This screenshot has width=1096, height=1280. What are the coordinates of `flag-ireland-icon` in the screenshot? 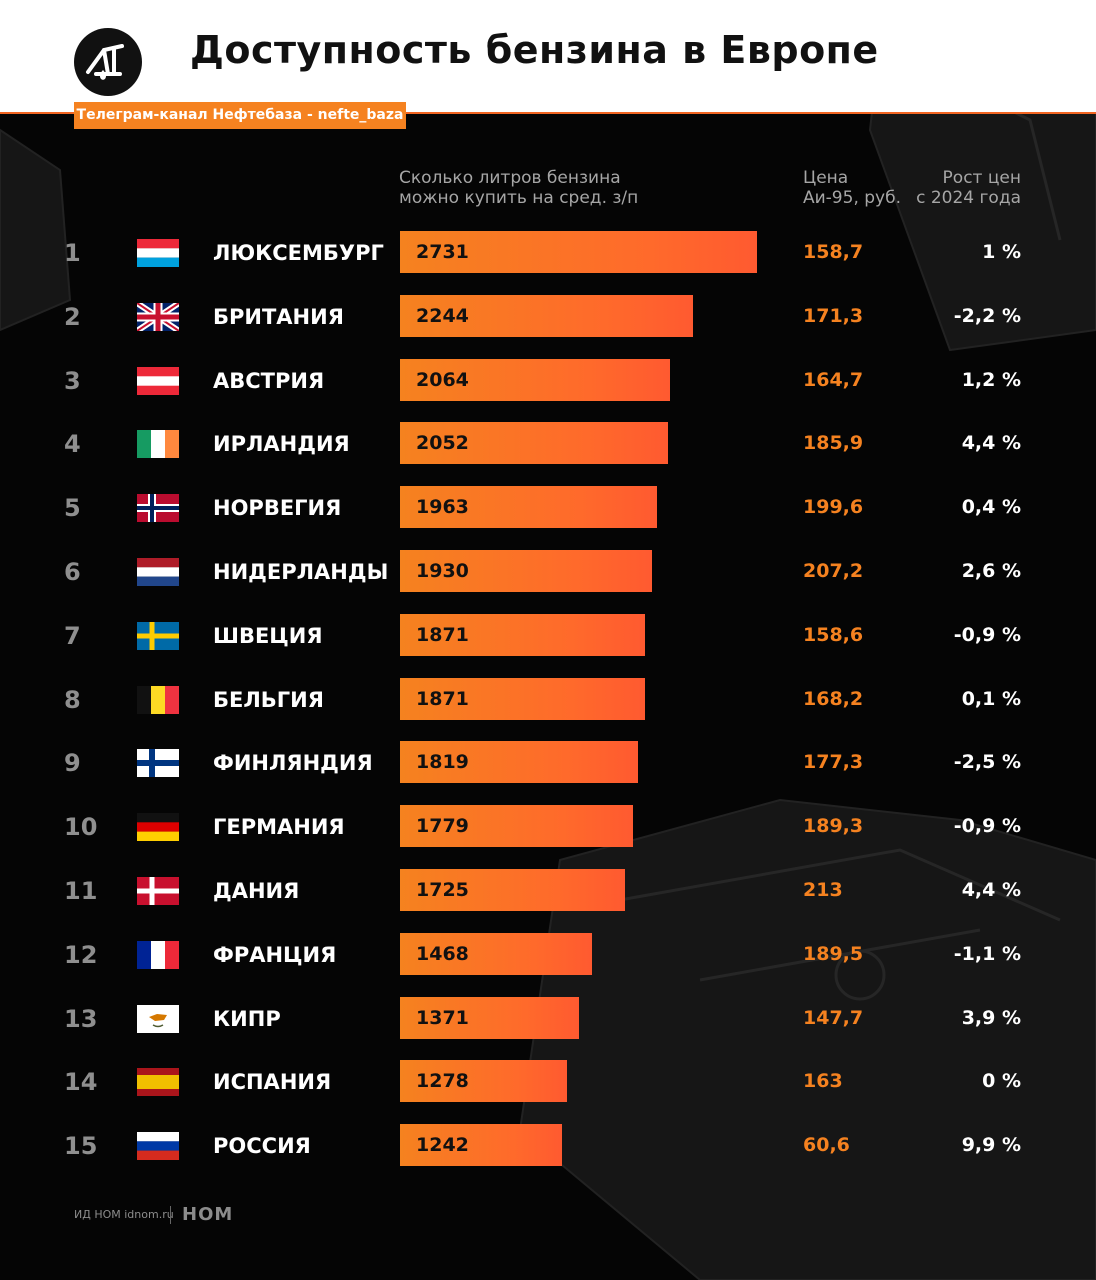 It's located at (158, 444).